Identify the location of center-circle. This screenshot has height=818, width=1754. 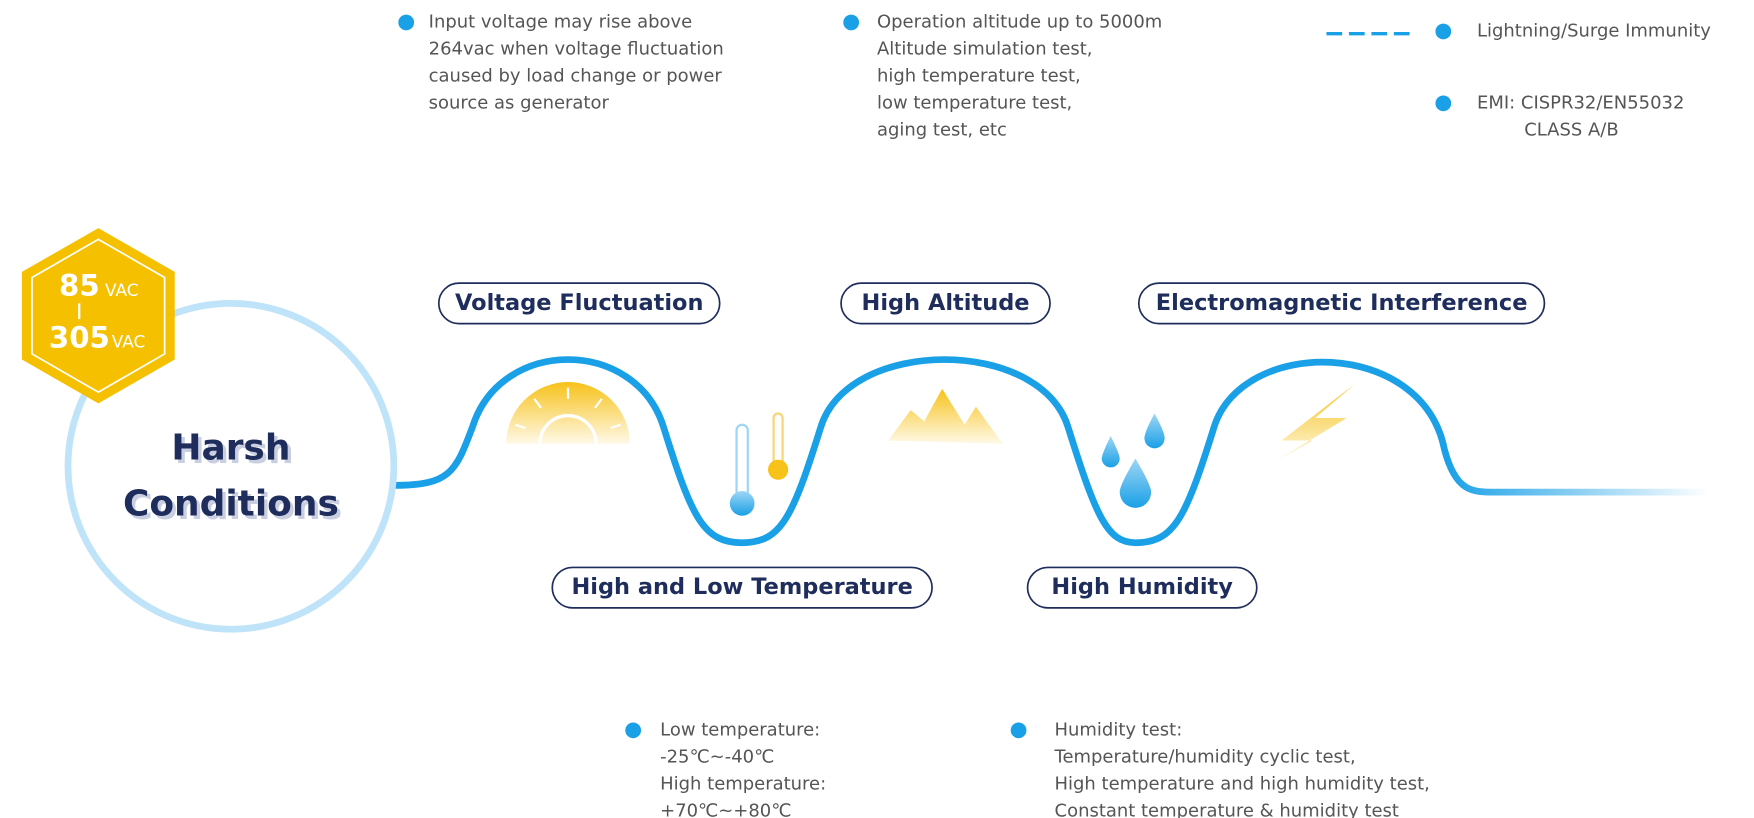
(231, 466).